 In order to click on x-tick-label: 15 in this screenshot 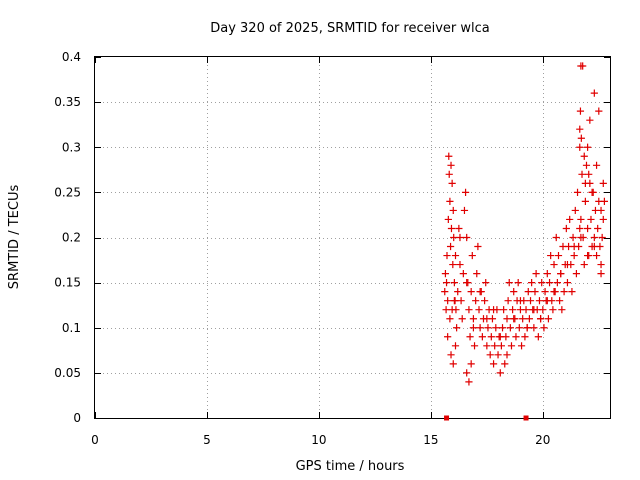, I will do `click(430, 440)`.